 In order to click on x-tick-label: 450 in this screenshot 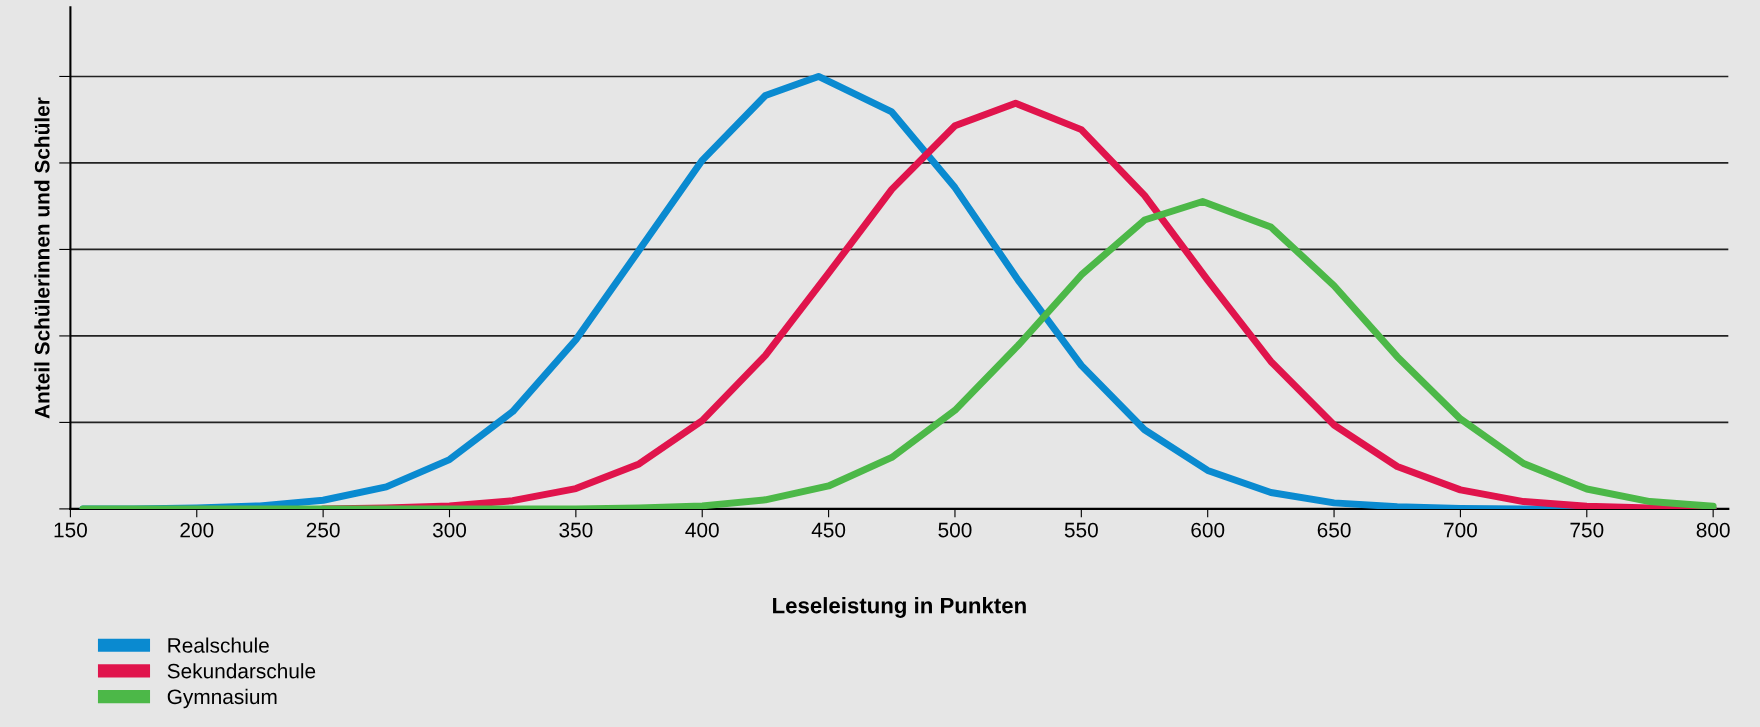, I will do `click(828, 530)`.